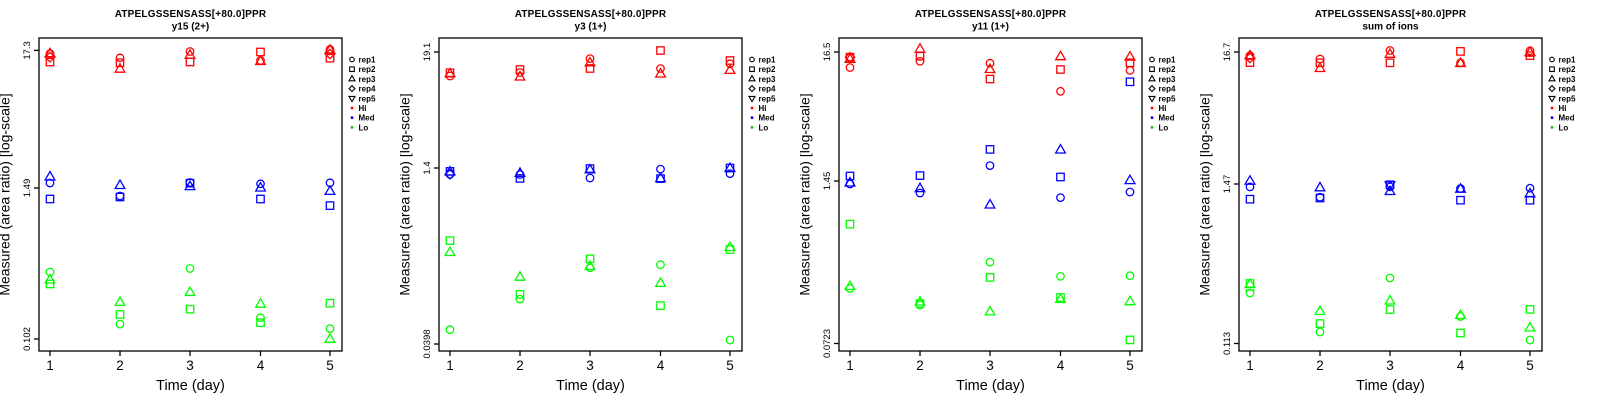 This screenshot has height=400, width=1600. I want to click on svg-text: 1.4, so click(427, 167).